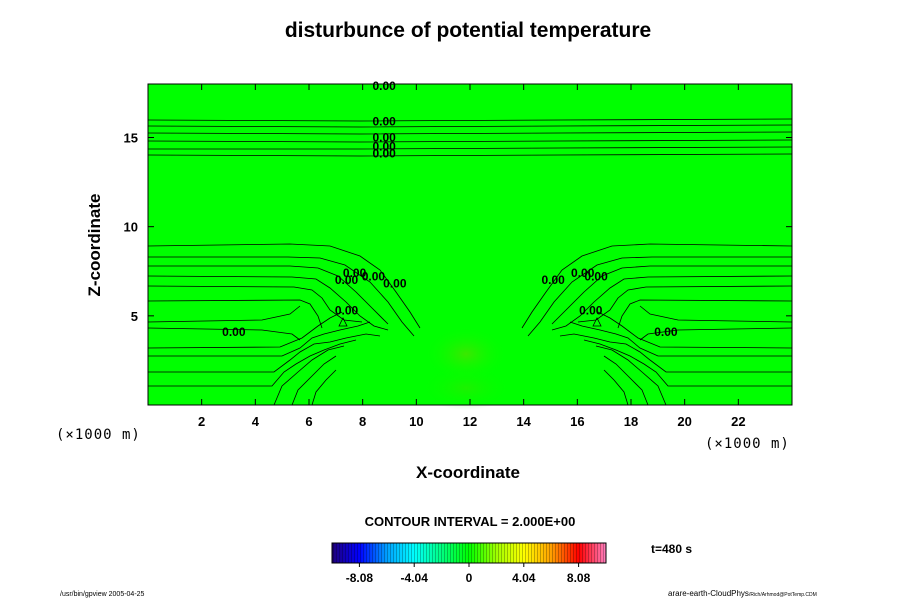 This screenshot has width=900, height=600. Describe the element at coordinates (256, 421) in the screenshot. I see `x-tick-label: 4` at that location.